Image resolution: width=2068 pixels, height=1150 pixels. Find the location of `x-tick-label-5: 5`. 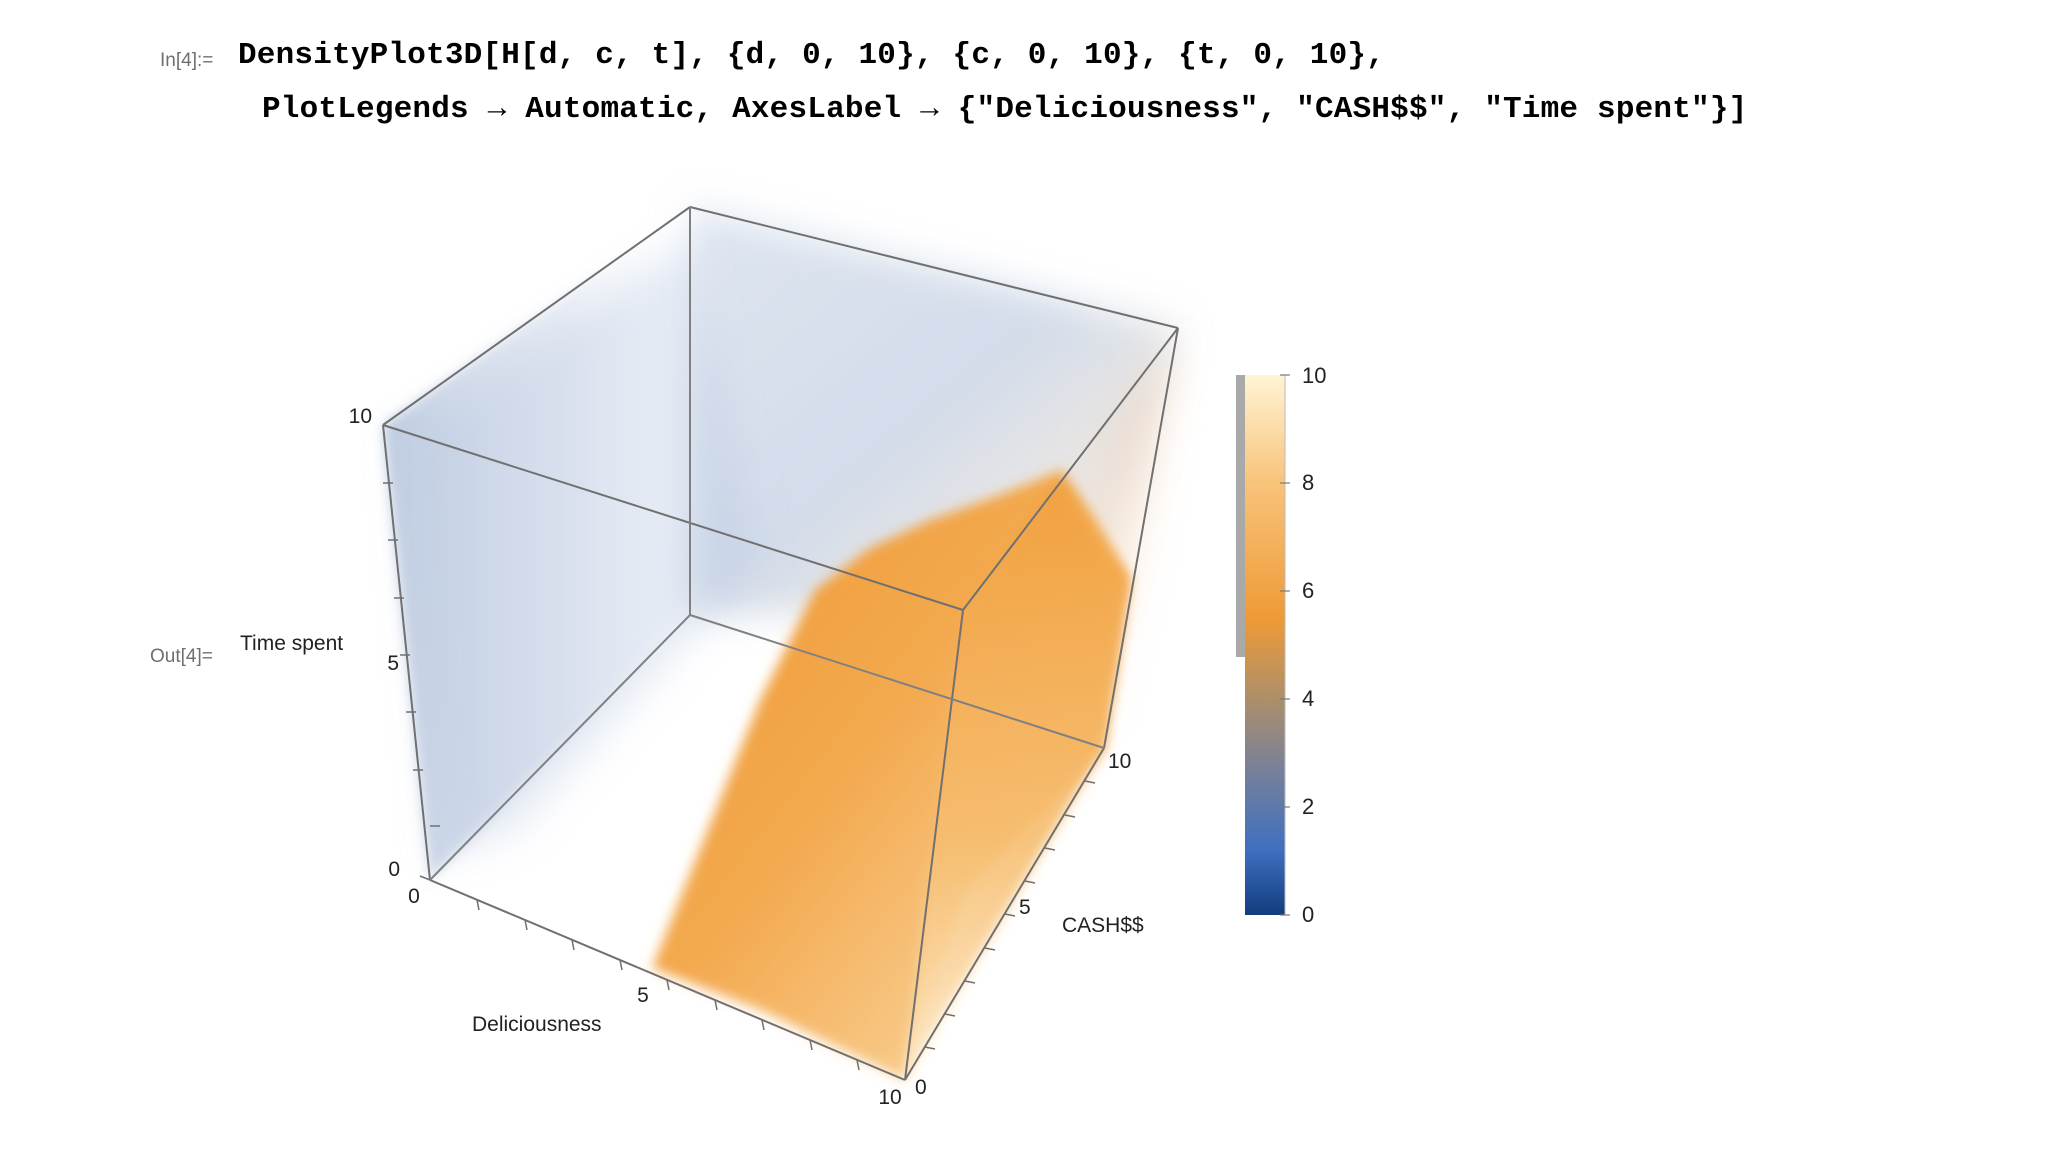

x-tick-label-5: 5 is located at coordinates (643, 995).